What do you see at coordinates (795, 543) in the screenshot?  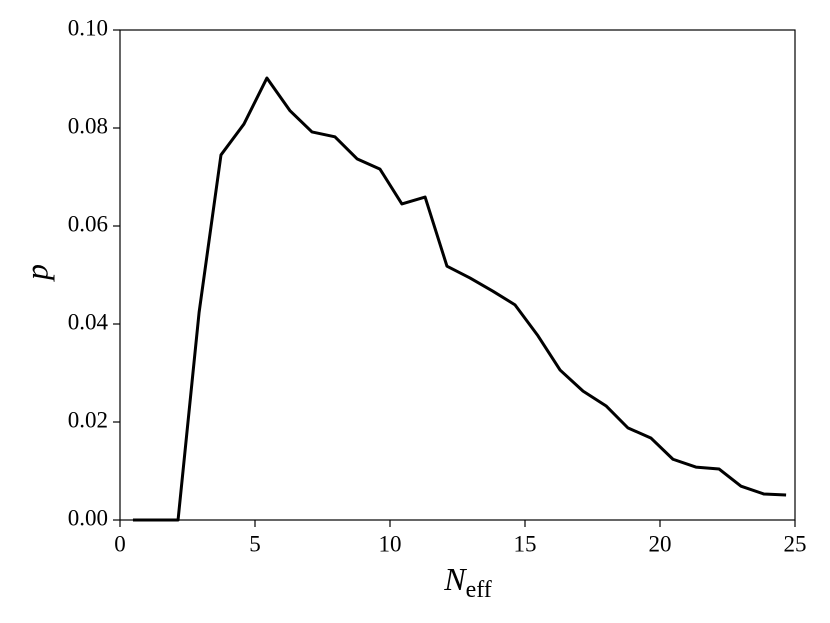 I see `x-tick-label: 25` at bounding box center [795, 543].